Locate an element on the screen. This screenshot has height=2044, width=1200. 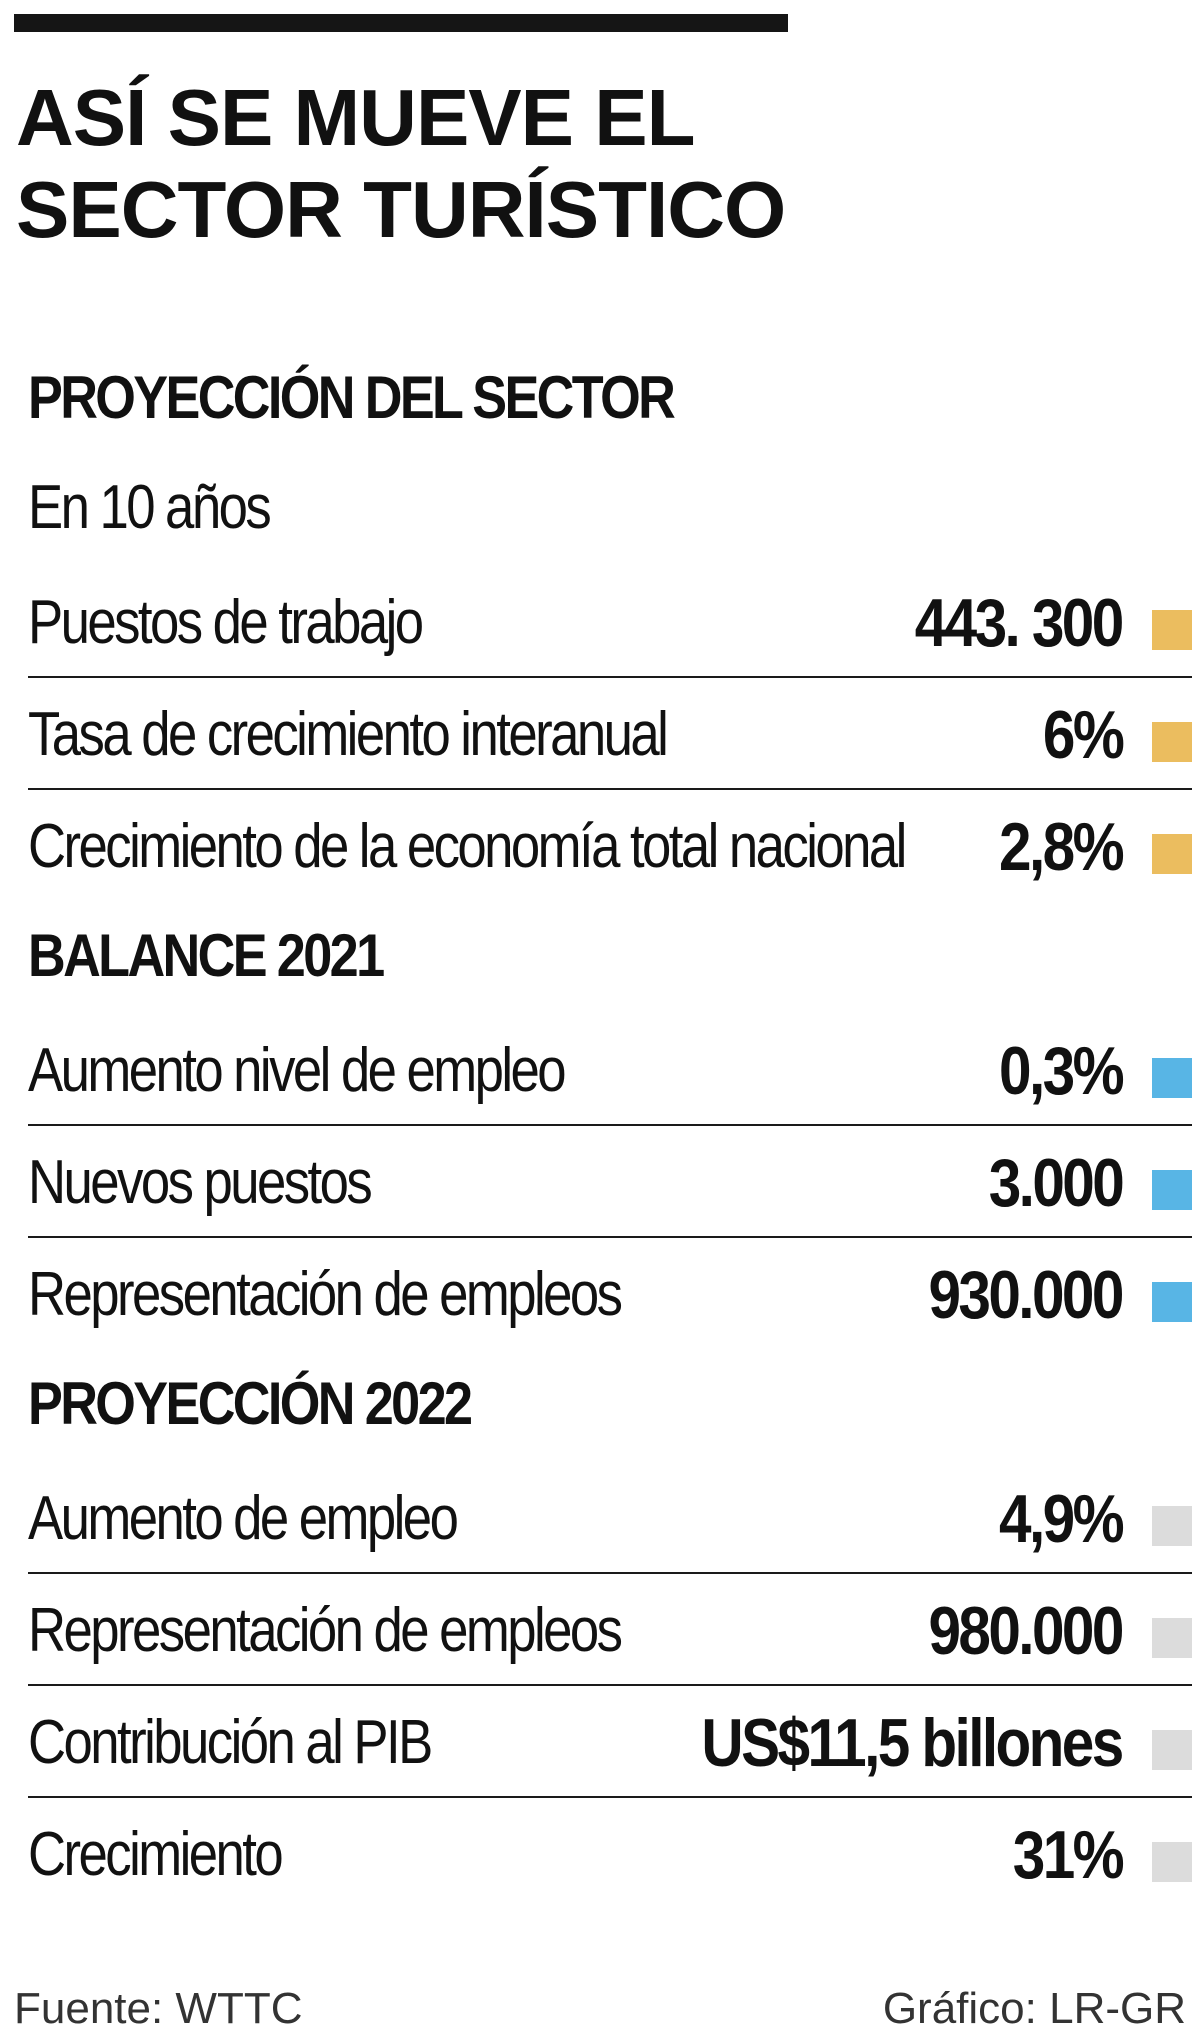
row-label: Contribución al PIB is located at coordinates (230, 1742).